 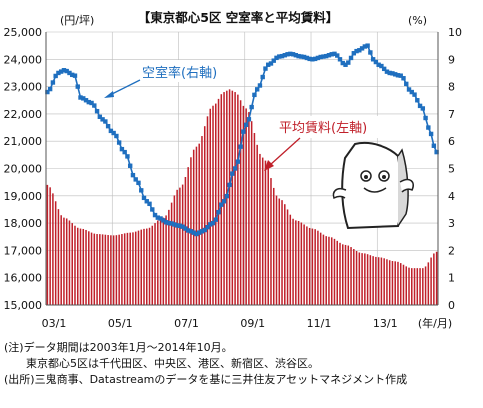 What do you see at coordinates (77, 20) in the screenshot?
I see `left-axis-unit: (円/坪)` at bounding box center [77, 20].